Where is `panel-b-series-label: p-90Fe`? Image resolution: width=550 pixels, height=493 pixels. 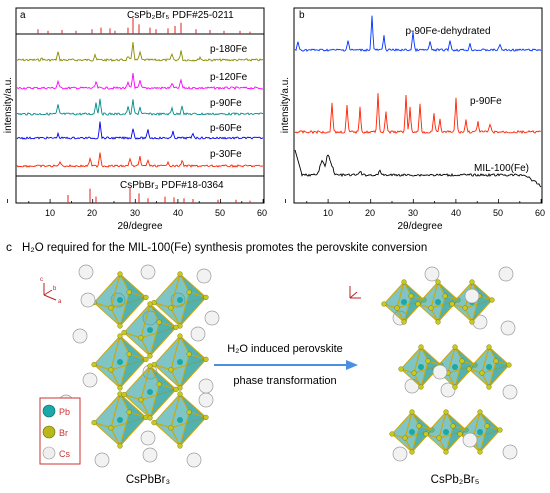
panel-b-series-label: p-90Fe is located at coordinates (486, 101).